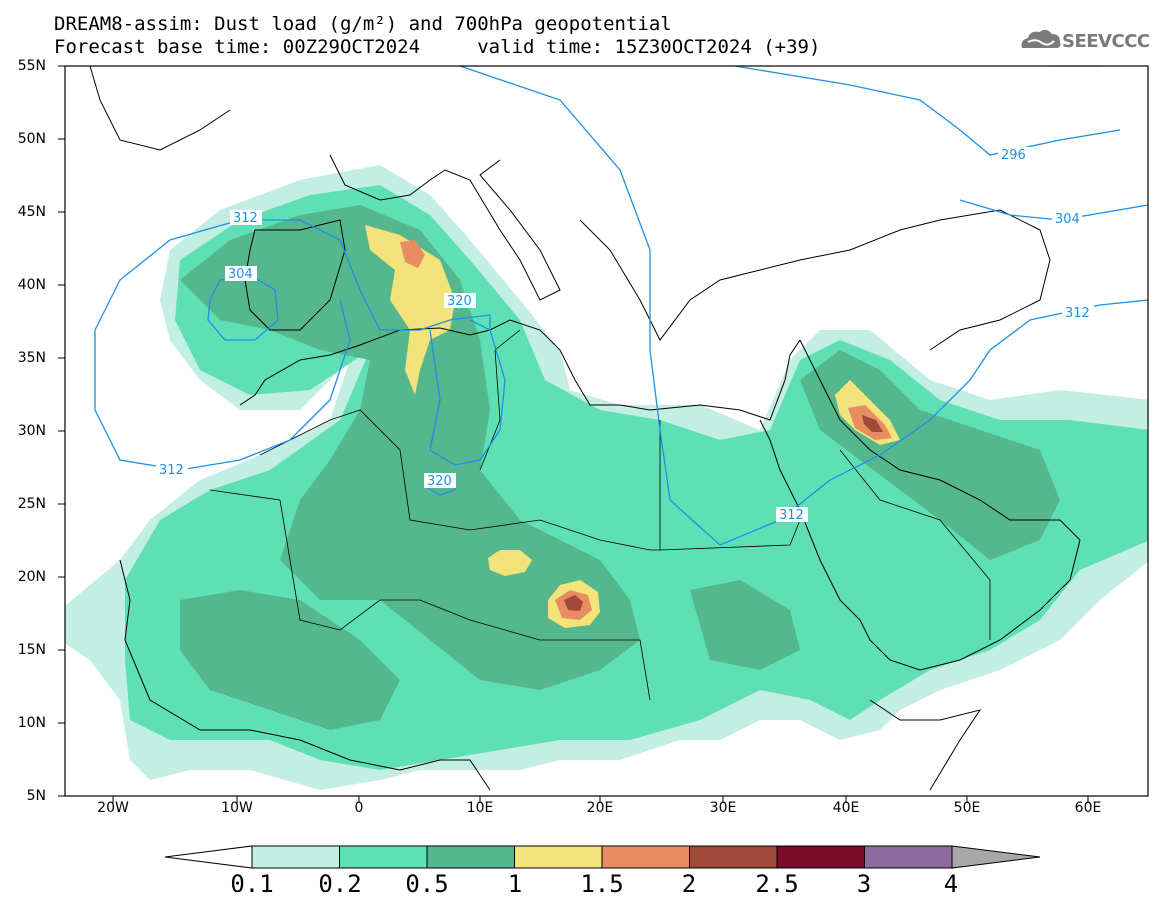 The height and width of the screenshot is (907, 1165). What do you see at coordinates (36, 796) in the screenshot?
I see `lat-label: 5N` at bounding box center [36, 796].